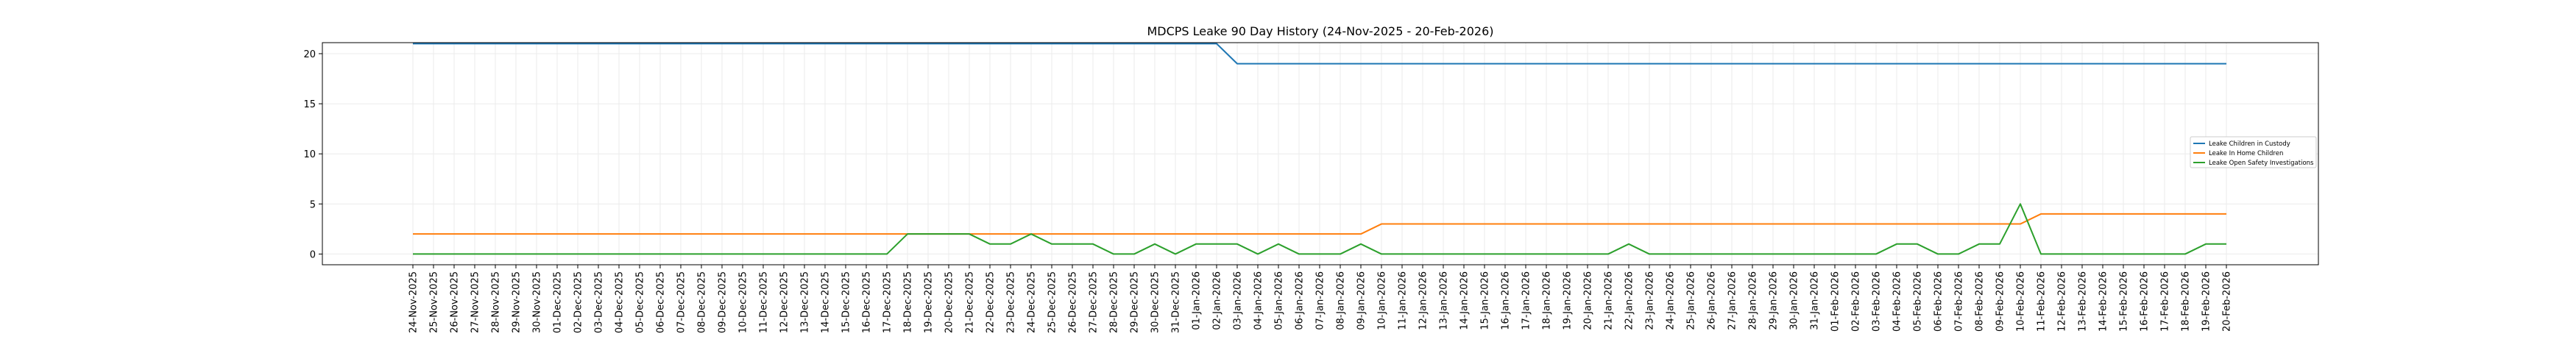  I want to click on x-tick-label: 20-Jan-2026, so click(1588, 301).